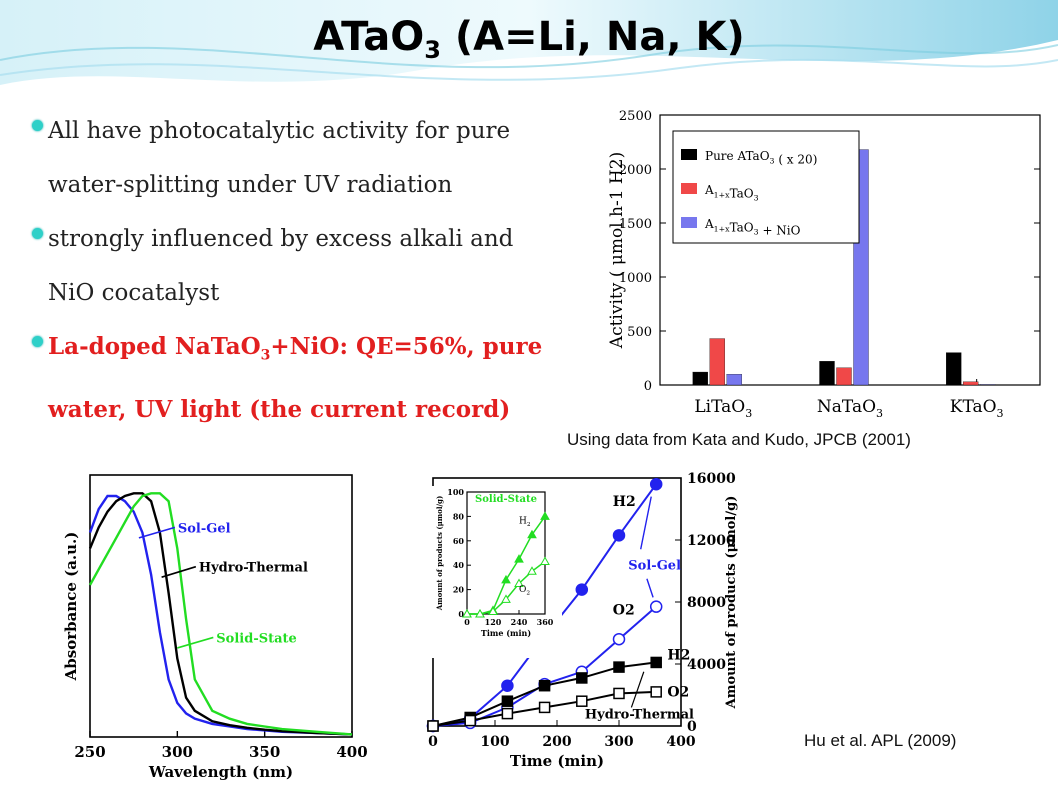  I want to click on y-tick-label: 500, so click(639, 332).